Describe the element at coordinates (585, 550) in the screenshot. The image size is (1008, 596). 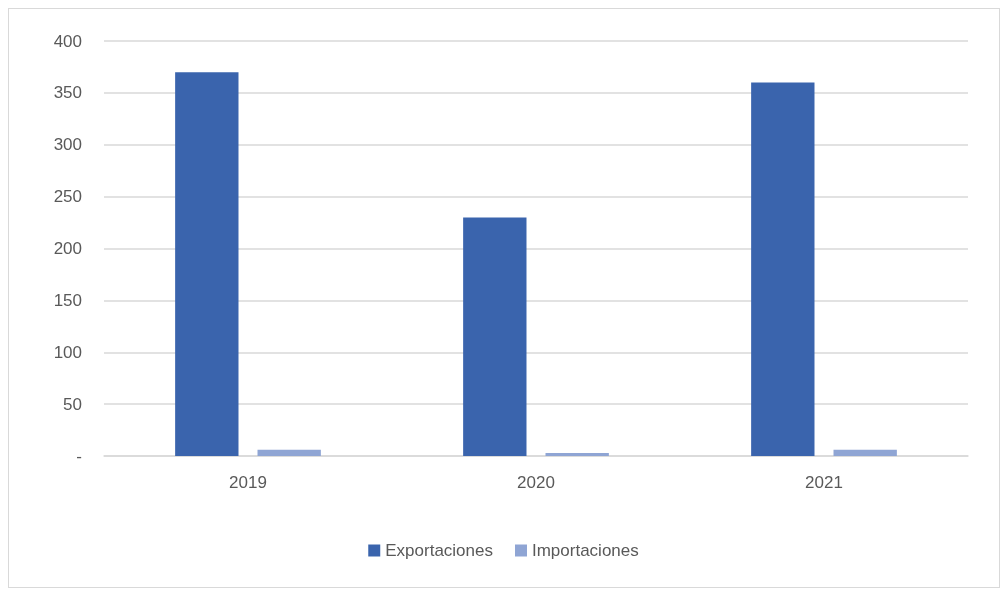
I see `legend-label: Importaciones` at that location.